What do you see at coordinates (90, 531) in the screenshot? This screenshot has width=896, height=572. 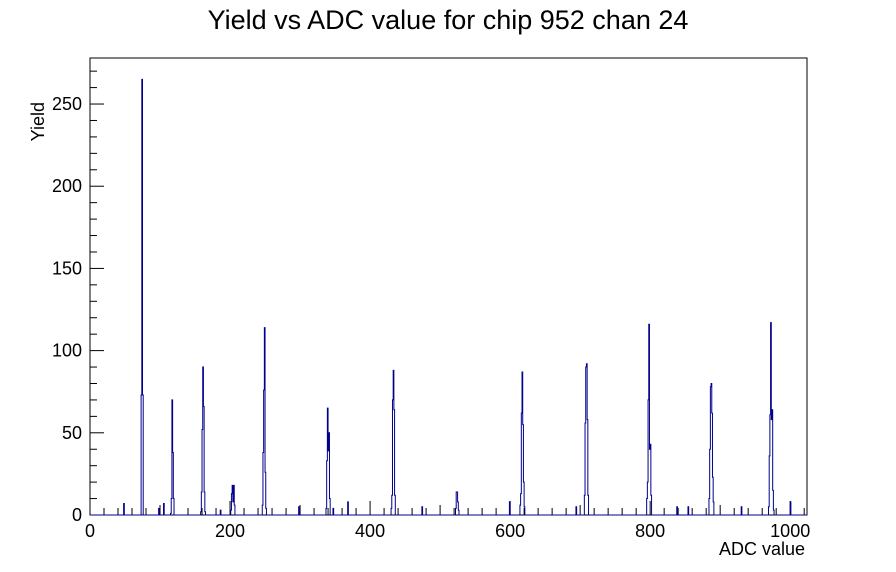 I see `x-tick-label: 0` at bounding box center [90, 531].